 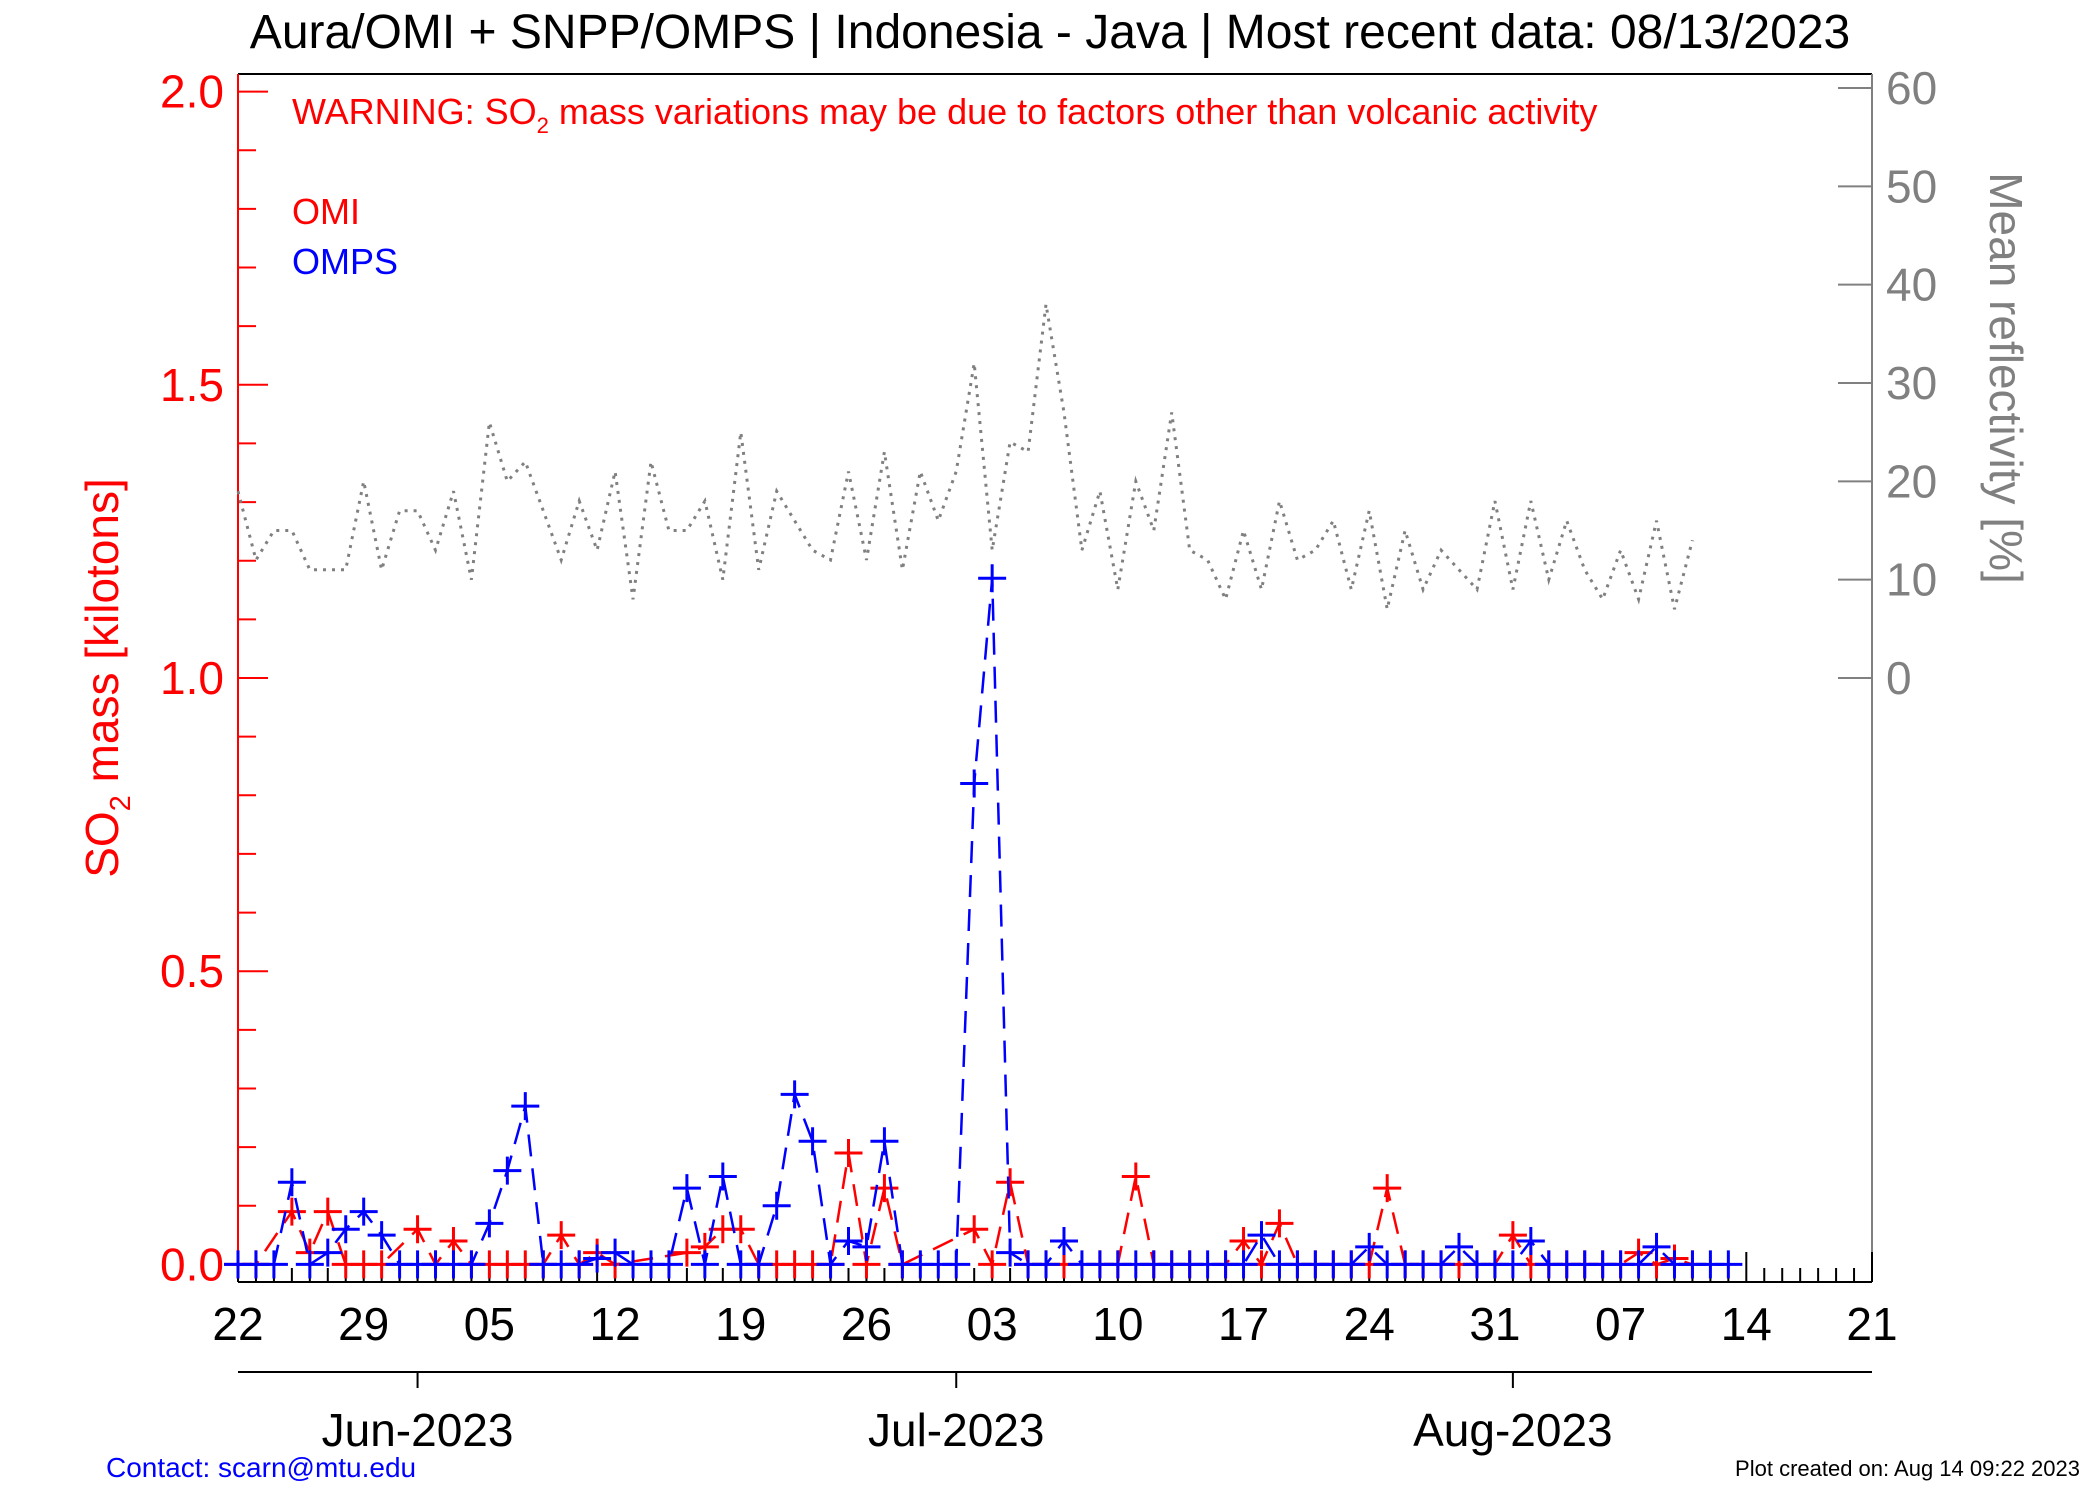 What do you see at coordinates (1369, 1324) in the screenshot?
I see `x-axis-tick-label: 24` at bounding box center [1369, 1324].